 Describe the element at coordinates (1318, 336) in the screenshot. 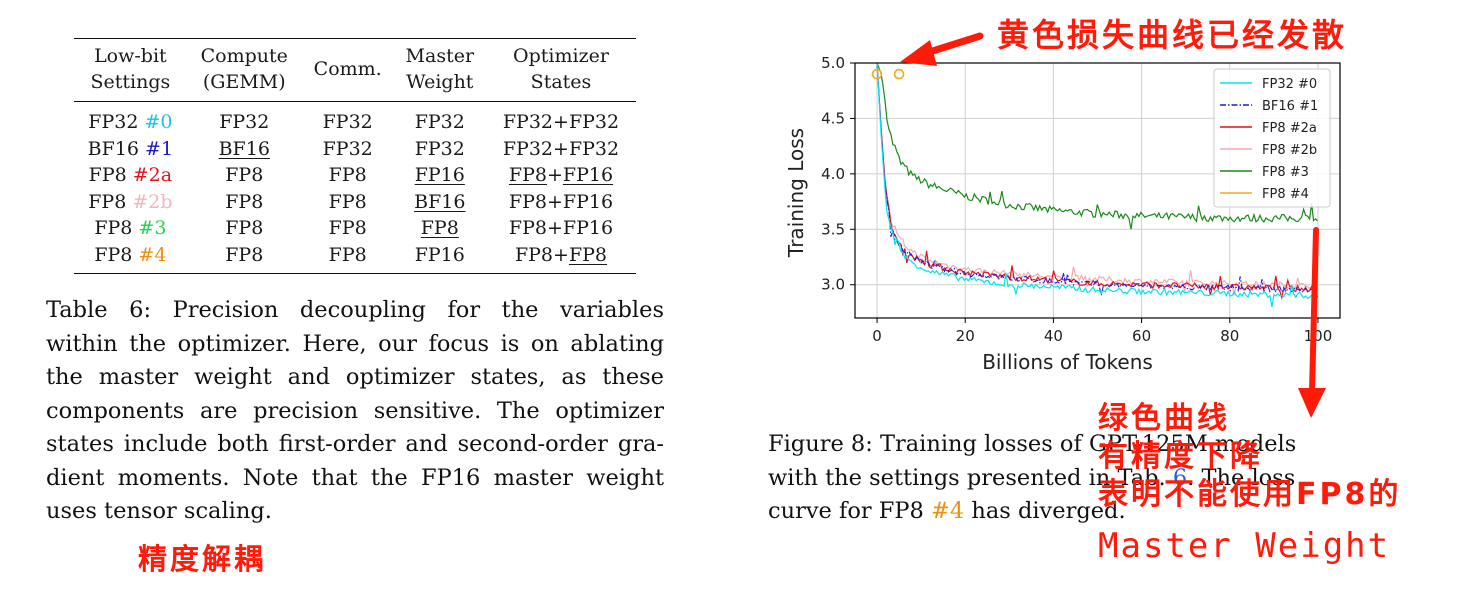

I see `x-tick-label: 100` at that location.